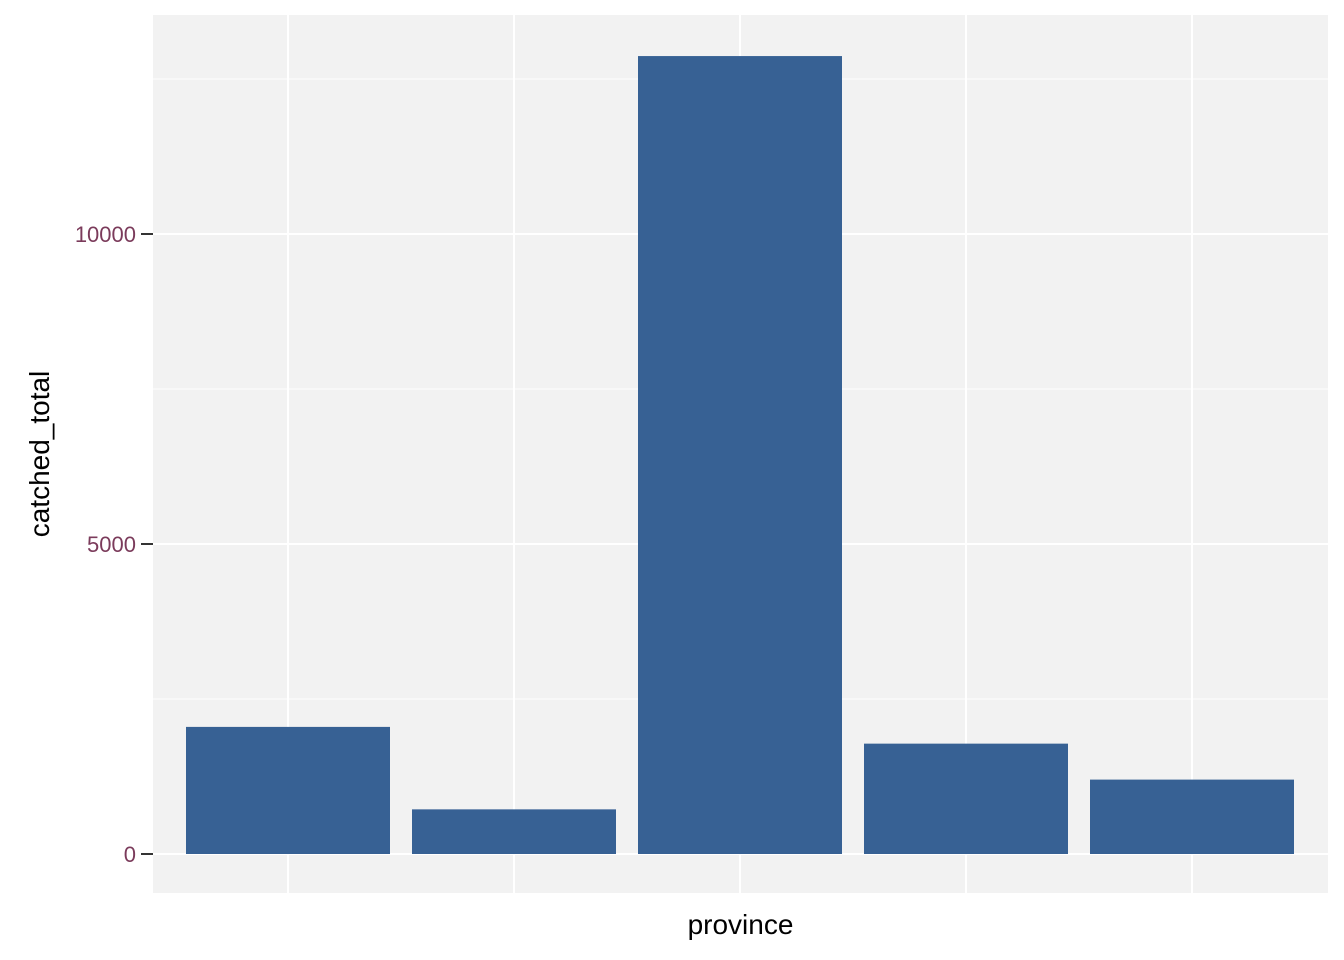  I want to click on y-tick-label: 0, so click(130, 854).